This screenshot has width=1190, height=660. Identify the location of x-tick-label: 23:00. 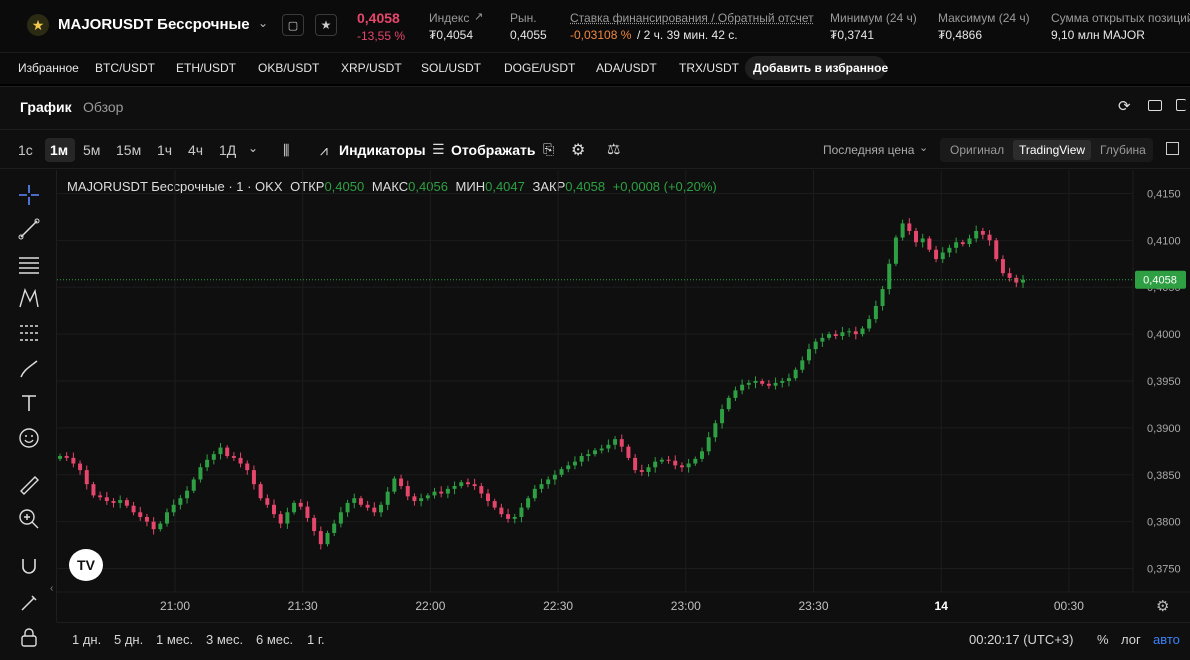
(686, 606).